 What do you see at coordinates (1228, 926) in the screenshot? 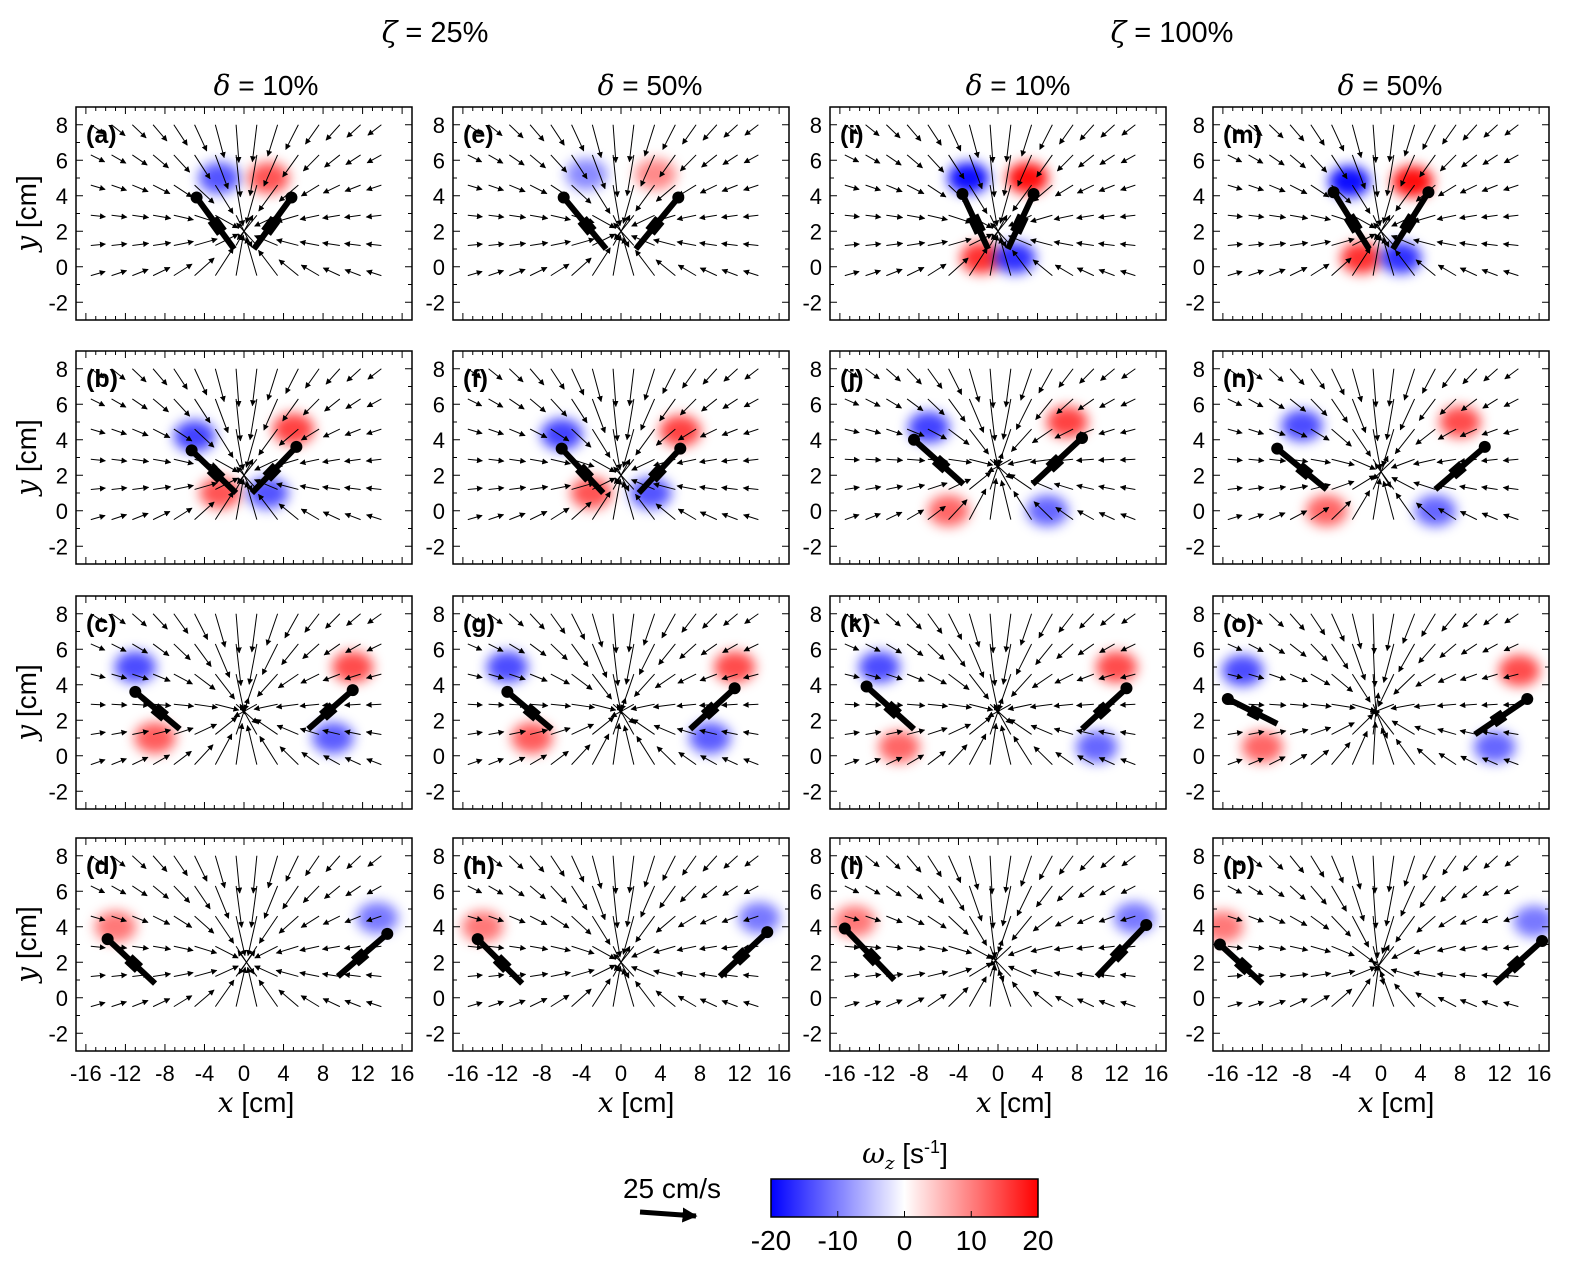
I see `vorticity-positive-patch` at bounding box center [1228, 926].